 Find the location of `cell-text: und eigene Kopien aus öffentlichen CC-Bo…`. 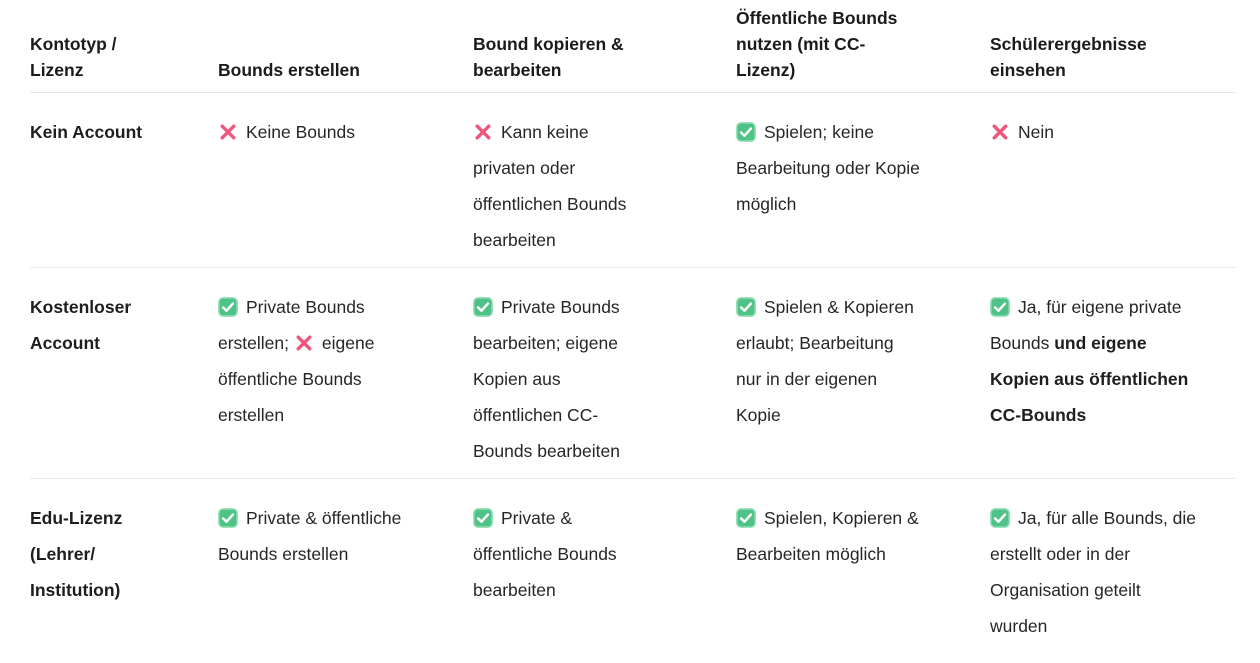

cell-text: und eigene Kopien aus öffentlichen CC-Bo… is located at coordinates (1089, 379).